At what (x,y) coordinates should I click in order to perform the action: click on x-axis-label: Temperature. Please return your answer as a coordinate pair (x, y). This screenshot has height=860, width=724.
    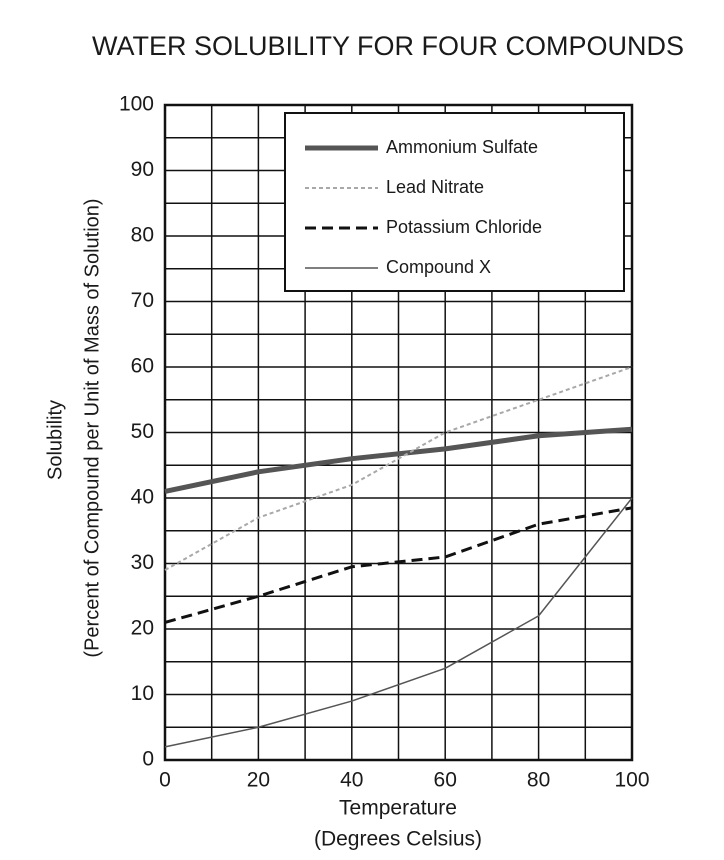
    Looking at the image, I should click on (398, 808).